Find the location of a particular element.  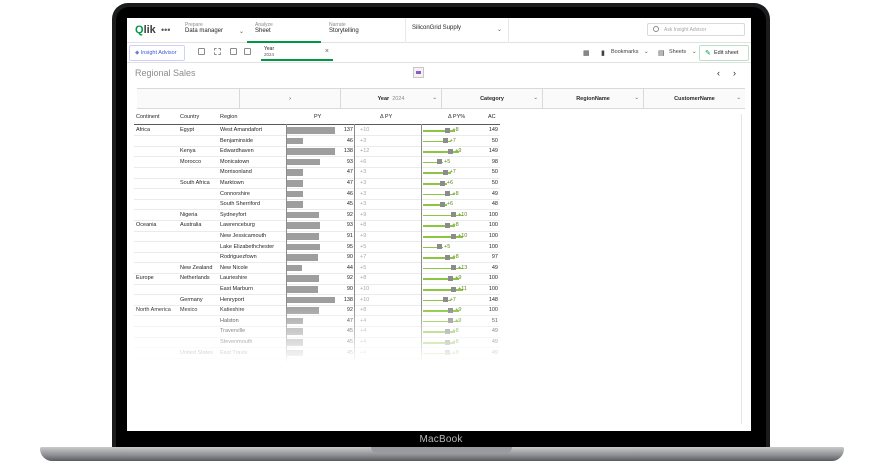

chevron-down-icon: ⌄ is located at coordinates (636, 98).